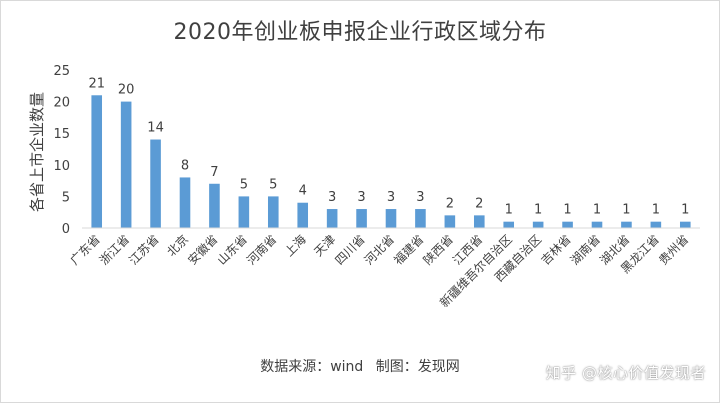 Image resolution: width=720 pixels, height=403 pixels. What do you see at coordinates (66, 197) in the screenshot?
I see `y-tick-label: 5` at bounding box center [66, 197].